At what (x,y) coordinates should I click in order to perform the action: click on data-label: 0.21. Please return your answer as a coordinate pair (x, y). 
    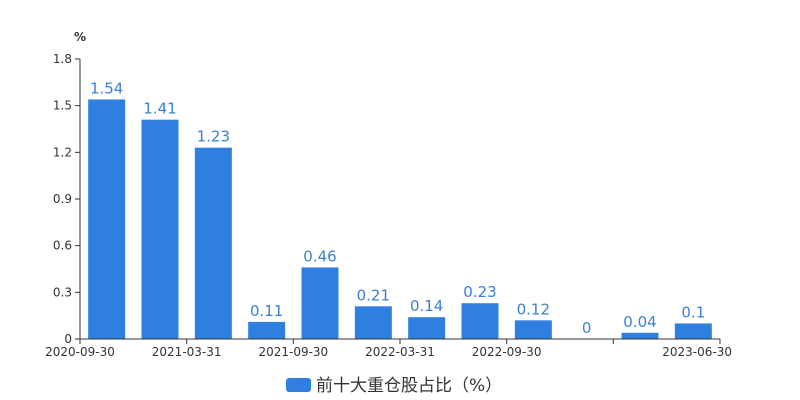
    Looking at the image, I should click on (373, 295).